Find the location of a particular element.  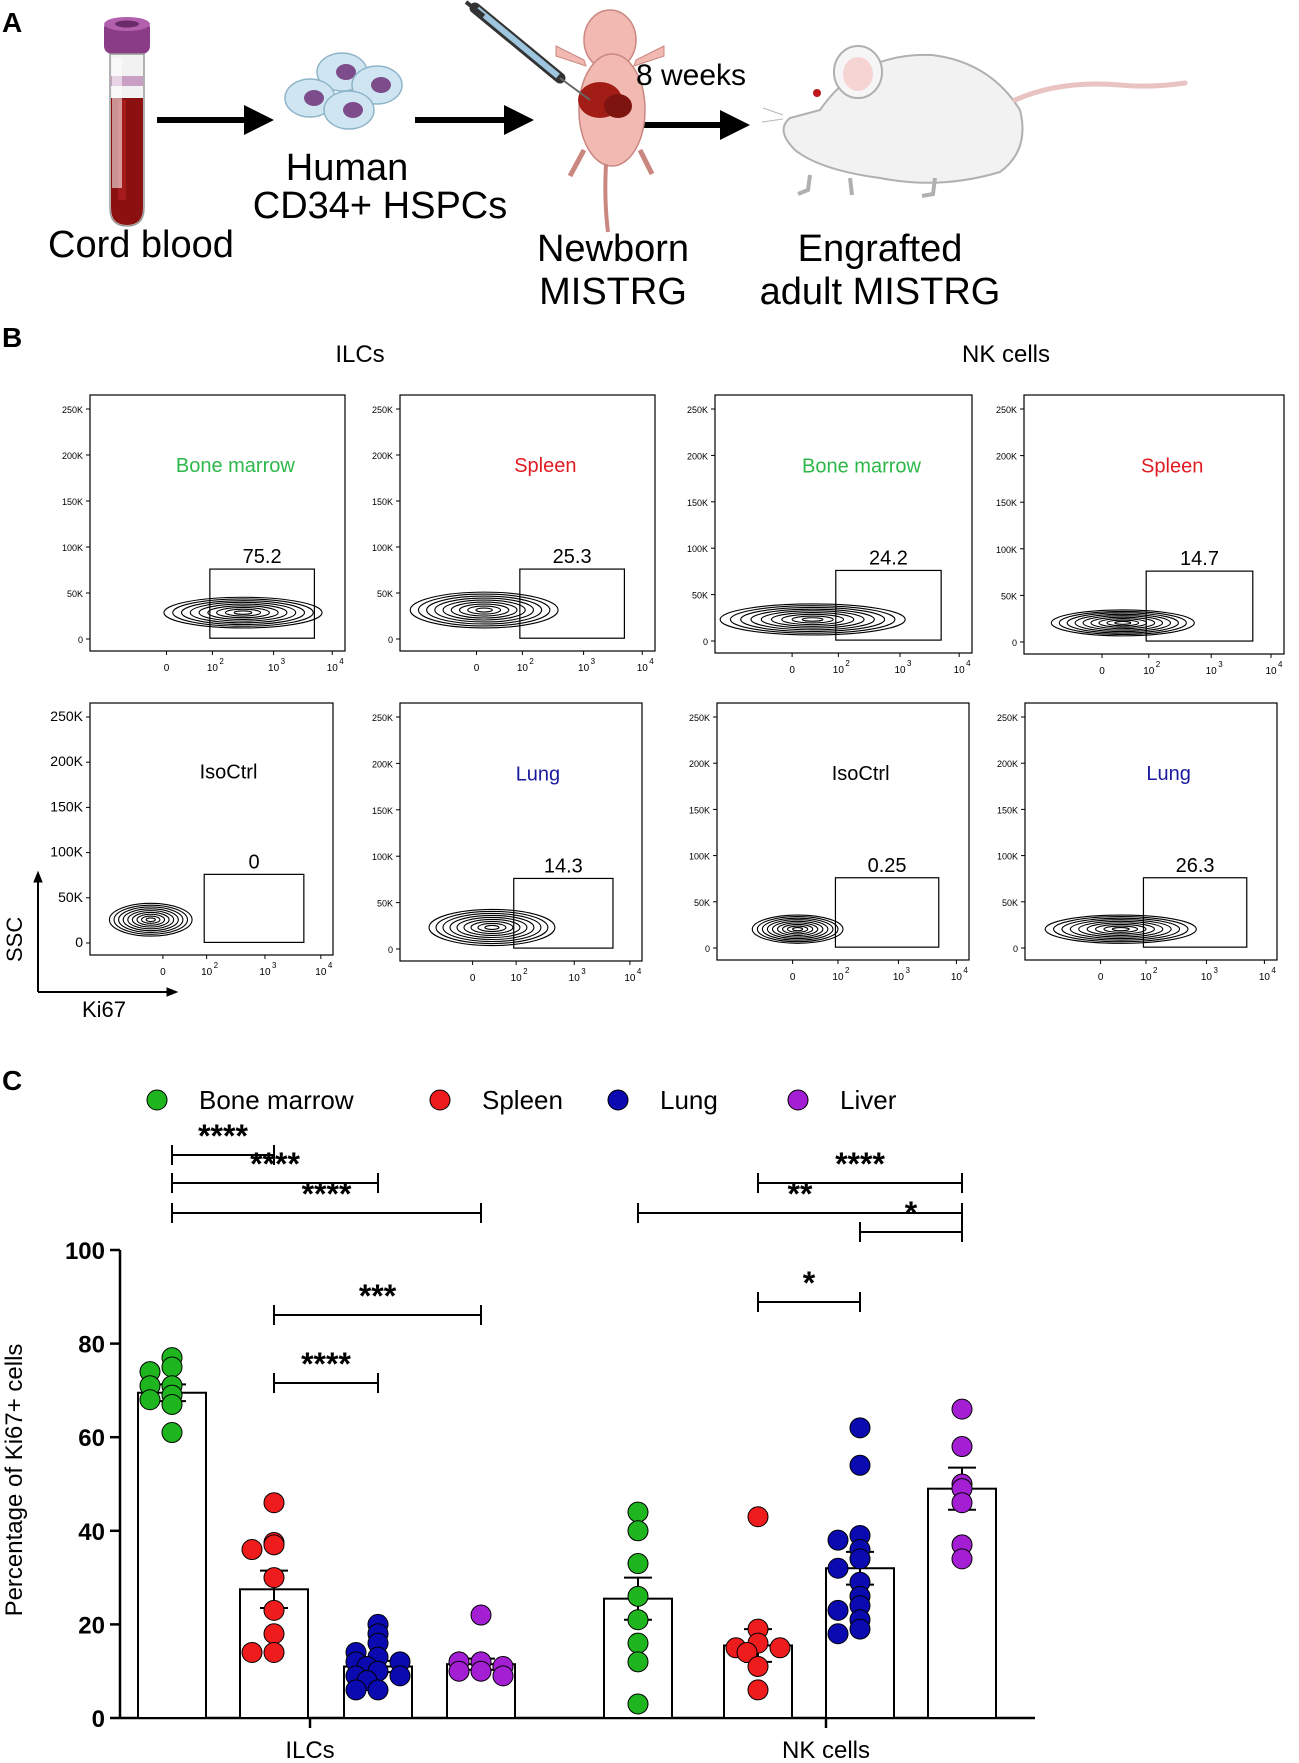

significance-label: *** is located at coordinates (378, 1296).